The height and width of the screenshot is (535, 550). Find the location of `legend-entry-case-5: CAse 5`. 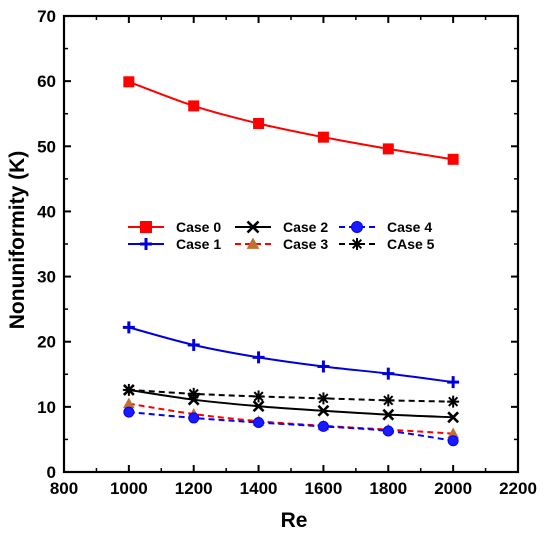

legend-entry-case-5: CAse 5 is located at coordinates (387, 244).